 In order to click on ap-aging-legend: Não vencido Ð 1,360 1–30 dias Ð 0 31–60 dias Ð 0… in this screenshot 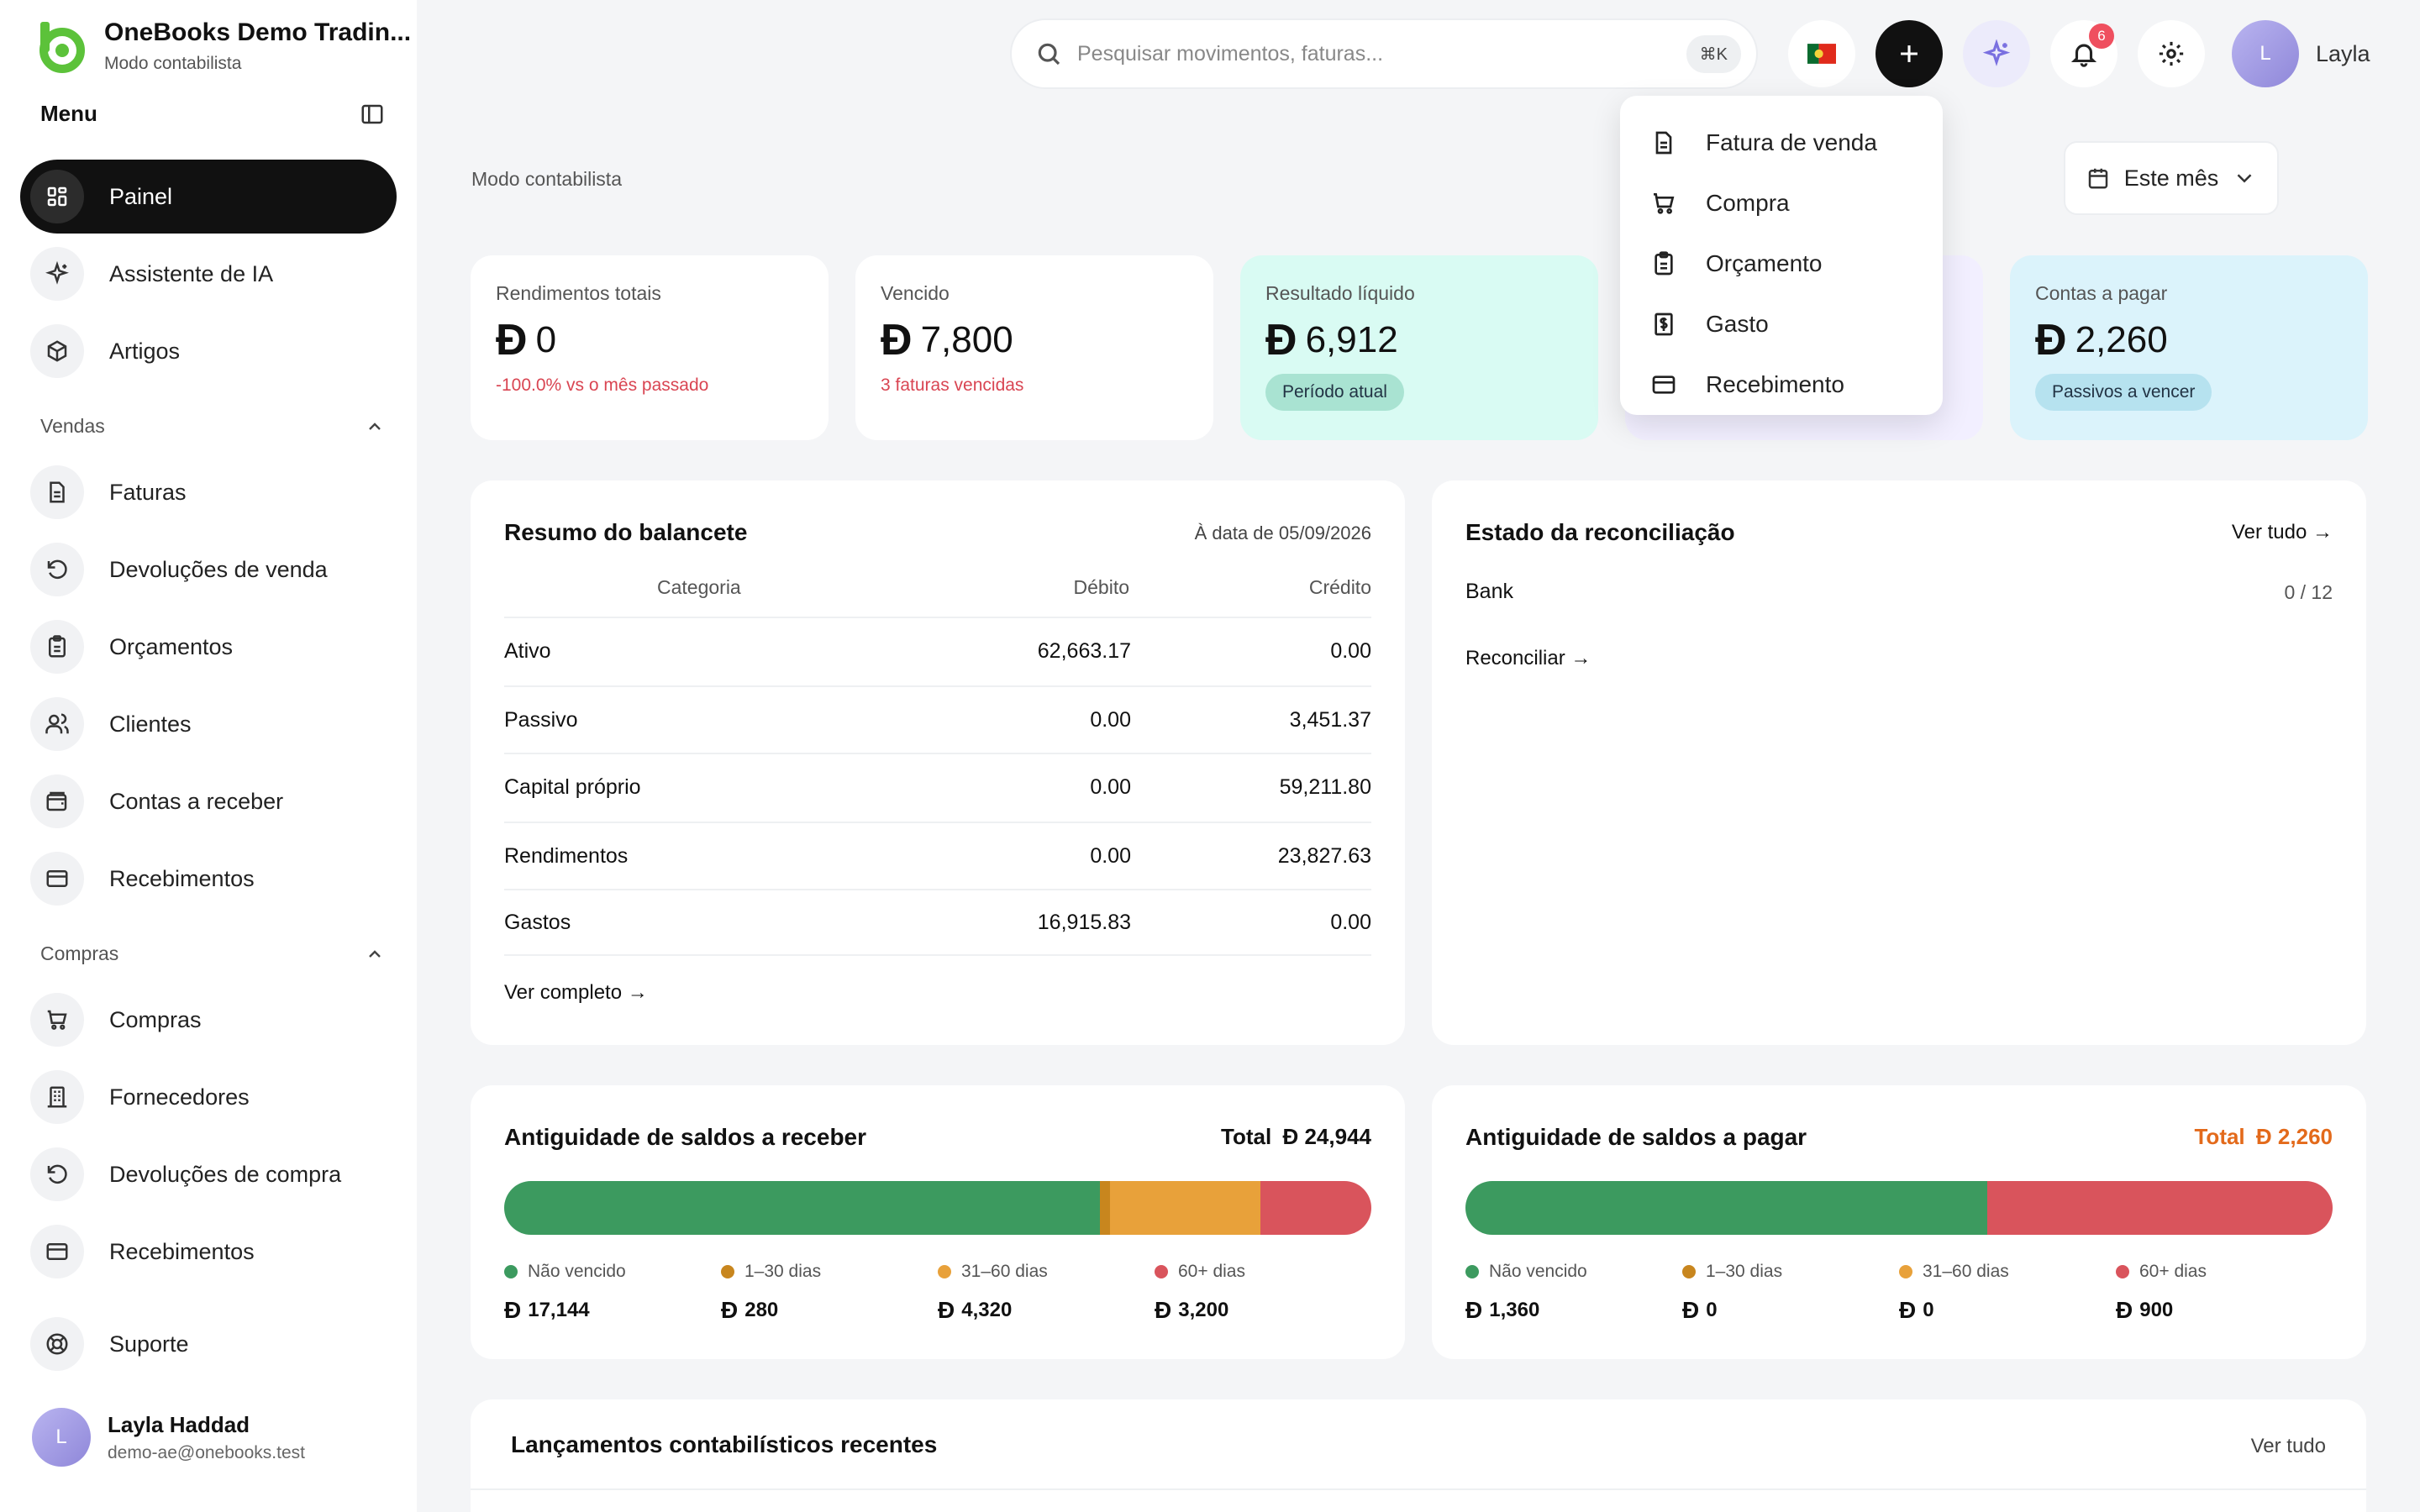, I will do `click(1899, 1293)`.